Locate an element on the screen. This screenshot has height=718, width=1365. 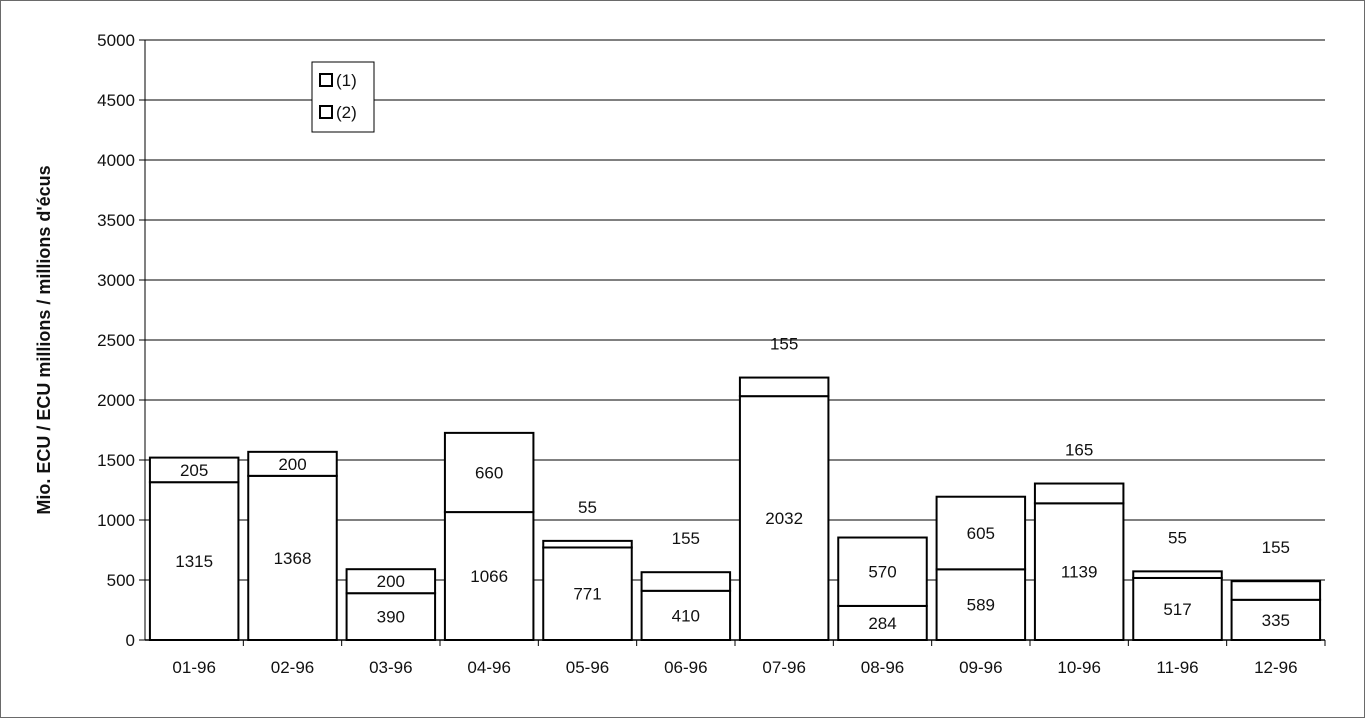
data-label-series-2: 570 is located at coordinates (882, 572).